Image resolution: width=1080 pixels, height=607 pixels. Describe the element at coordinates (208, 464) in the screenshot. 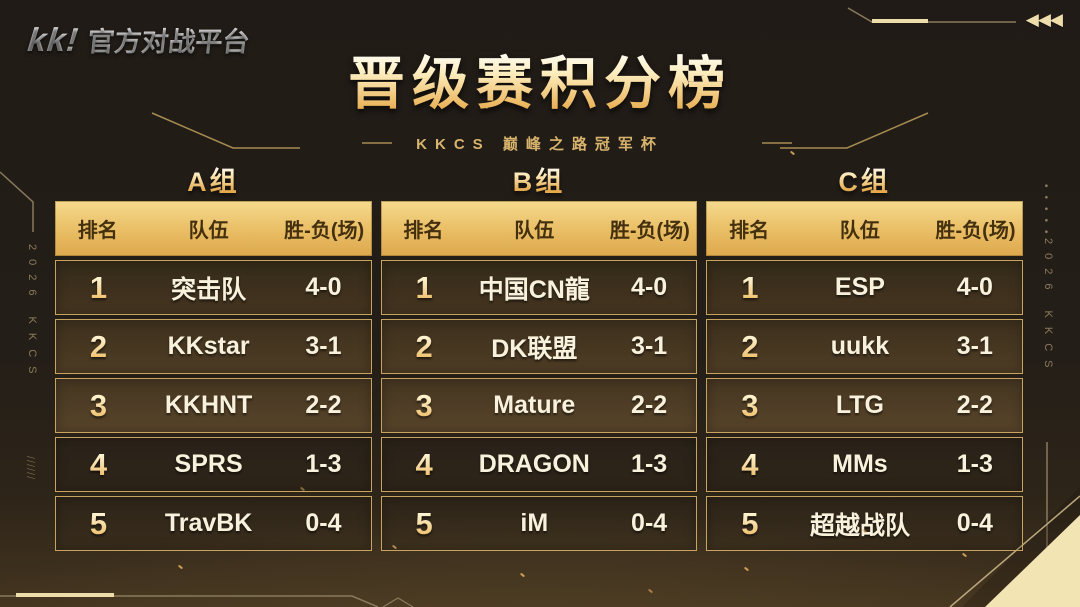

I see `team-cell: SPRS` at that location.